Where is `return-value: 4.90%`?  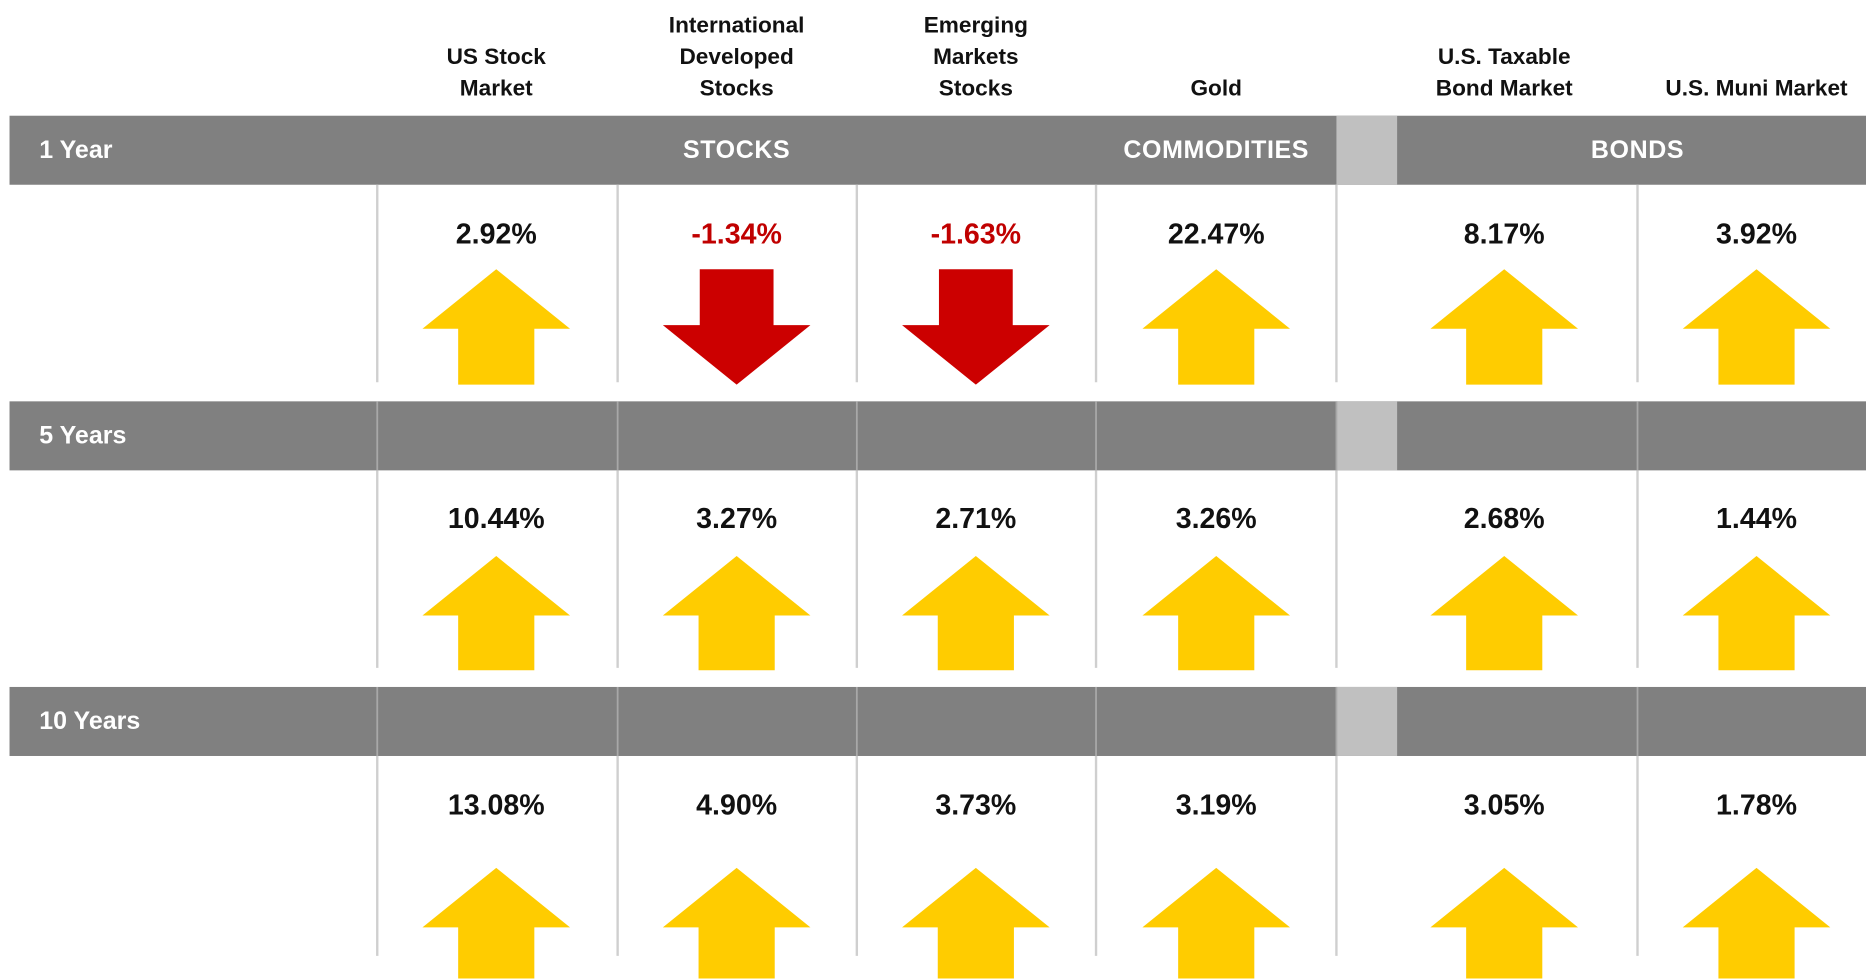 return-value: 4.90% is located at coordinates (736, 806).